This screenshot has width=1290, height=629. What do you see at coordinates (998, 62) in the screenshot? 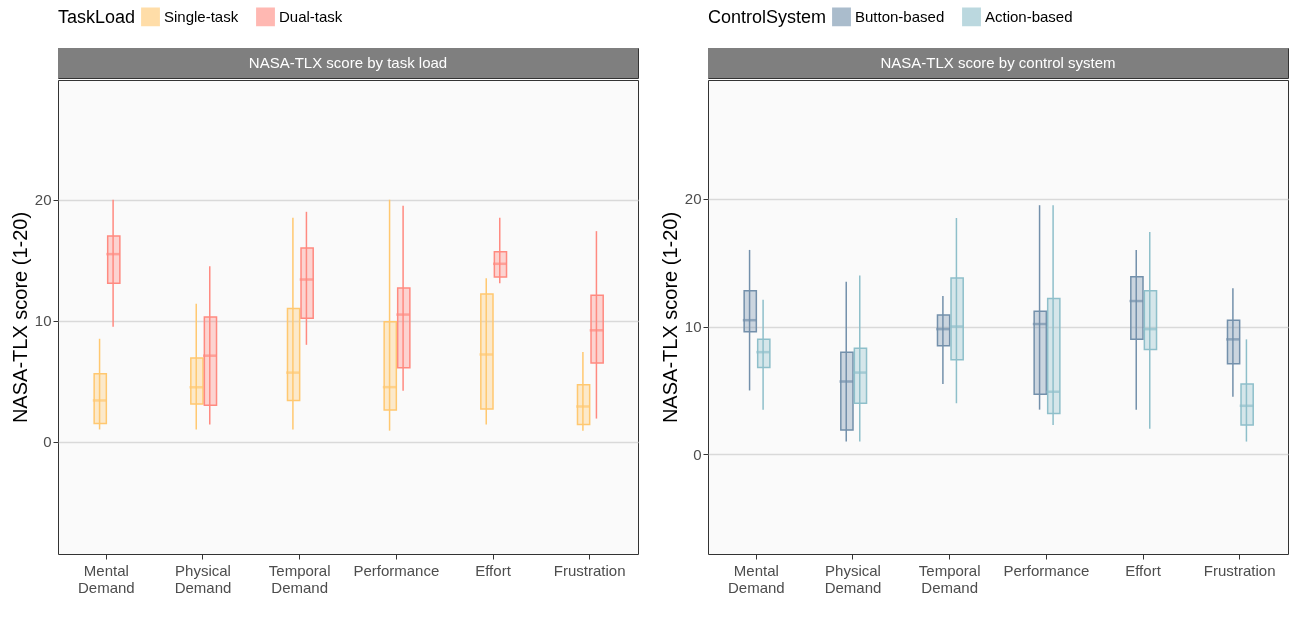
I see `chart-title: NASA-TLX score by control system` at bounding box center [998, 62].